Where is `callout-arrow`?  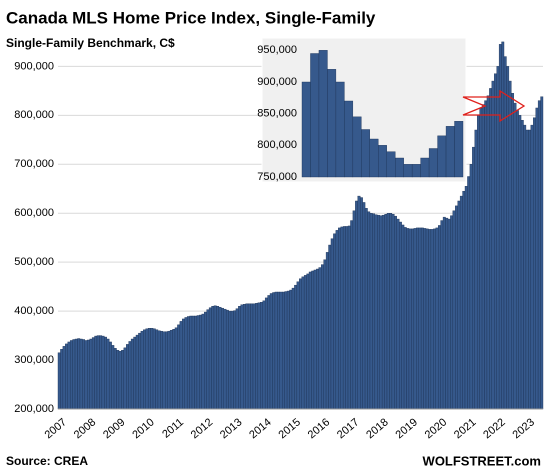
callout-arrow is located at coordinates (494, 106).